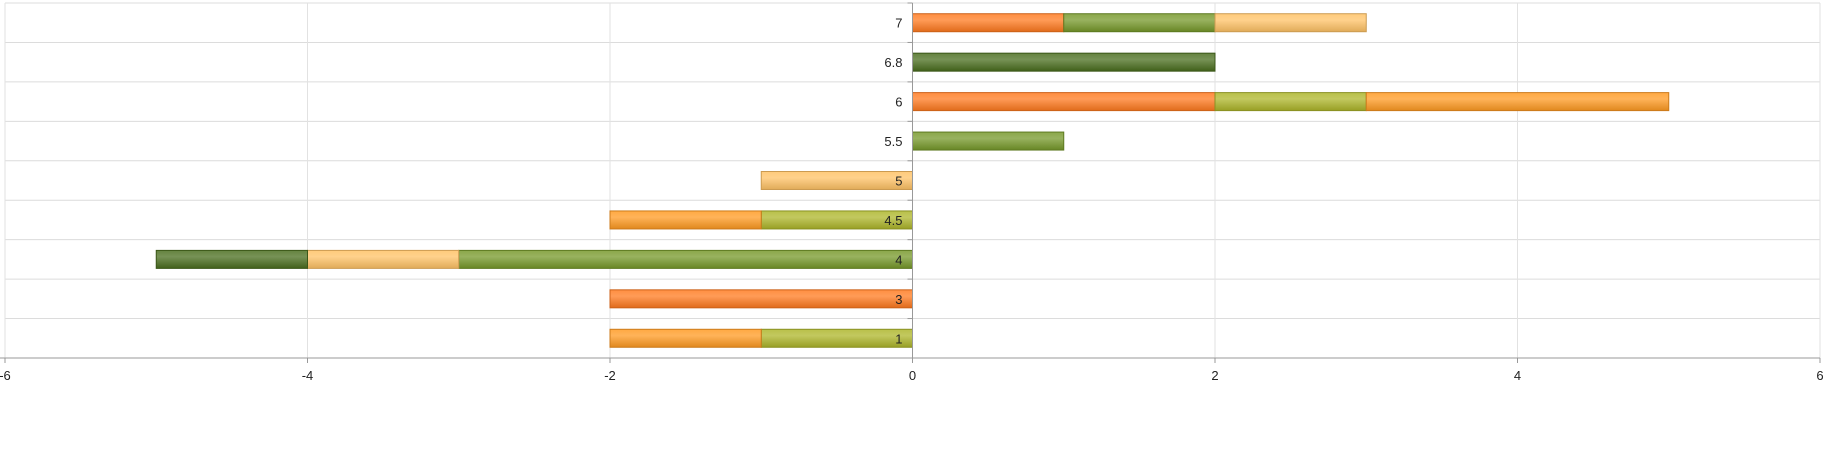  What do you see at coordinates (308, 375) in the screenshot?
I see `x-tick-label: -4` at bounding box center [308, 375].